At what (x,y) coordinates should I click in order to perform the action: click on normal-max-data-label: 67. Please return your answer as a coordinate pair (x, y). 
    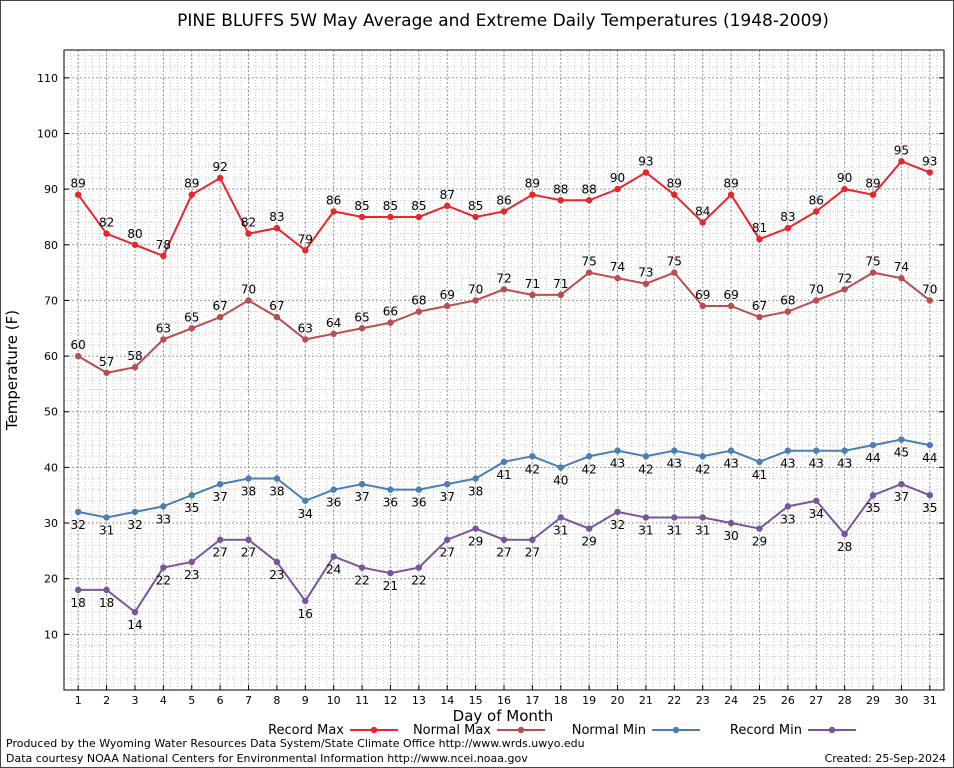
    Looking at the image, I should click on (759, 306).